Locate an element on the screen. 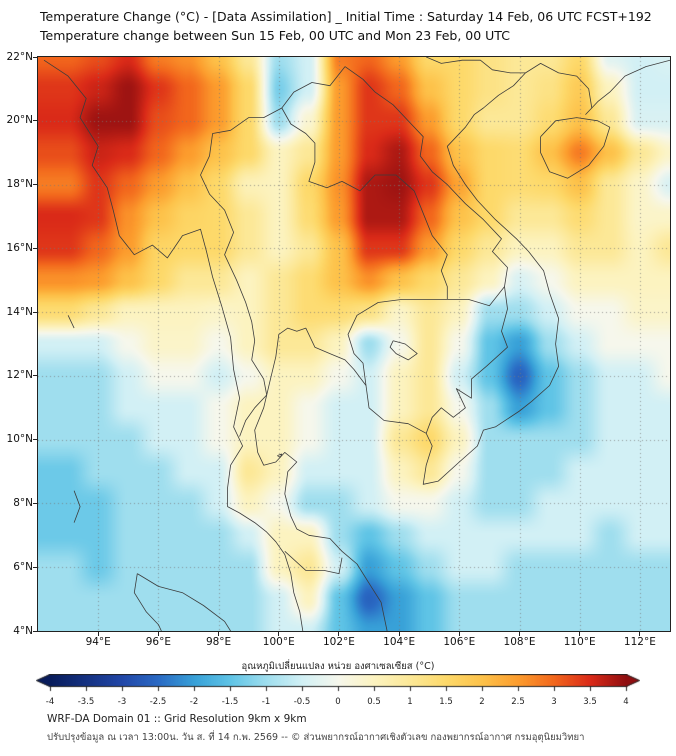  colorbar-tick-label: -3 is located at coordinates (122, 702).